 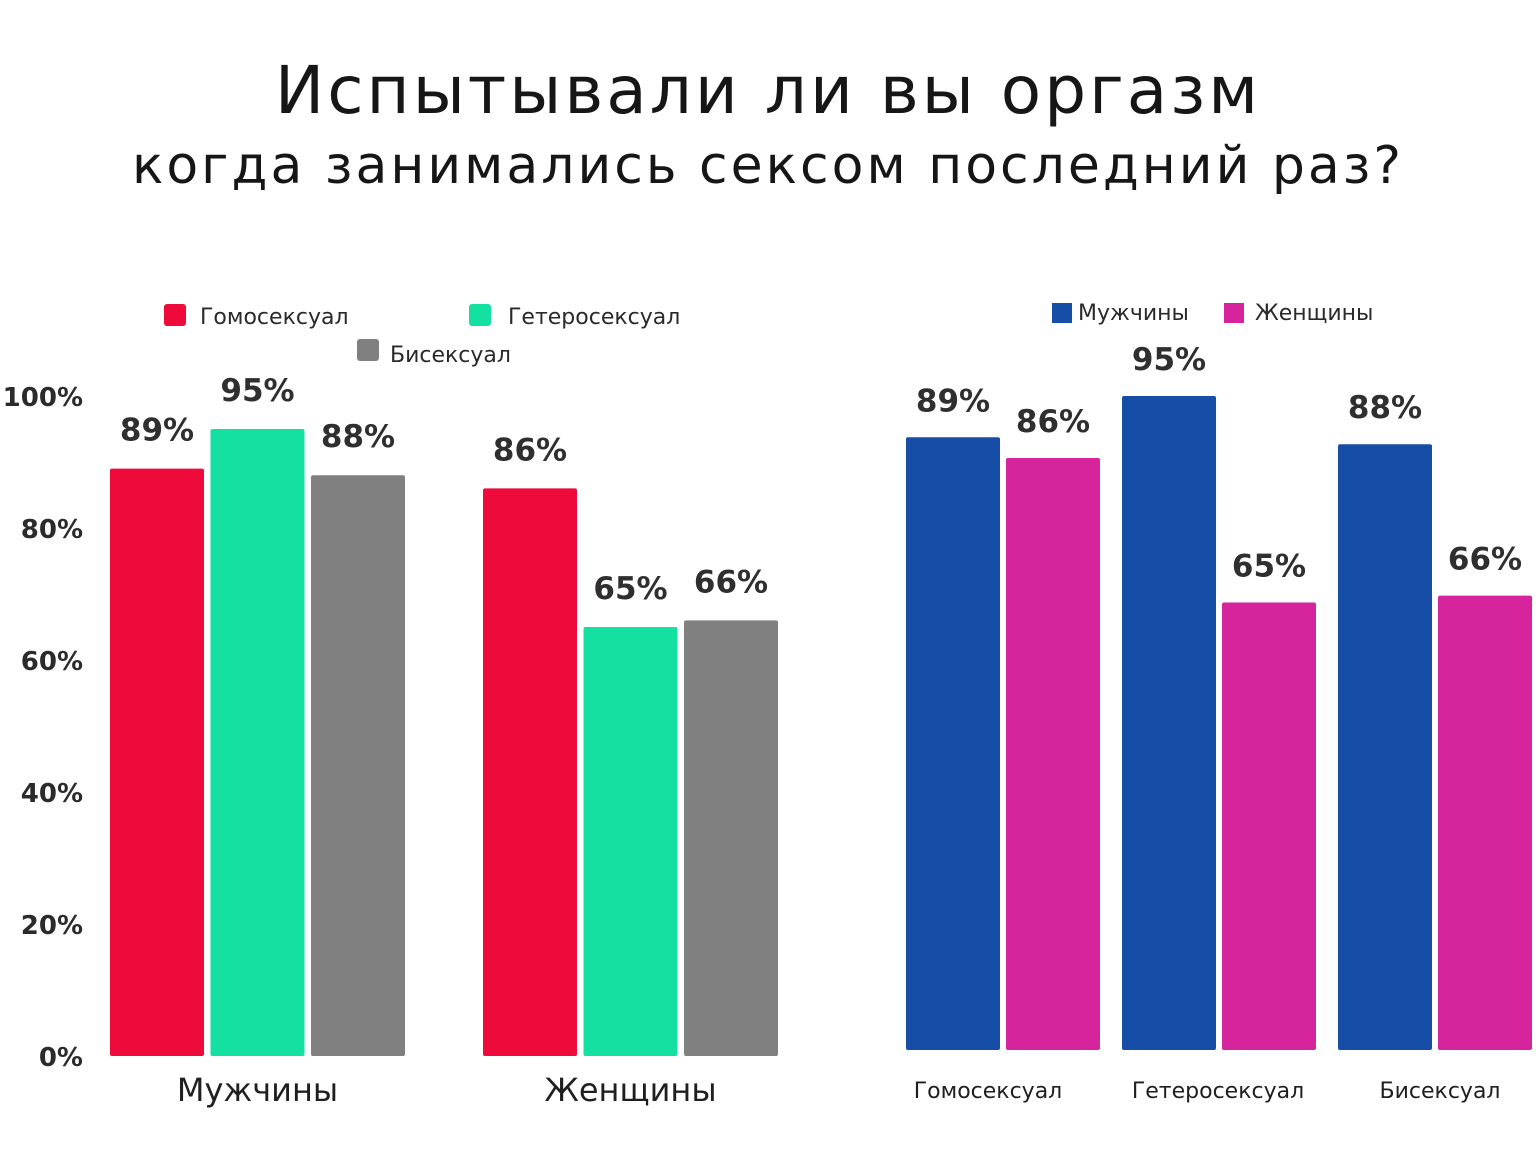 I want to click on legend-label-1: Гомосексуал, so click(x=274, y=317).